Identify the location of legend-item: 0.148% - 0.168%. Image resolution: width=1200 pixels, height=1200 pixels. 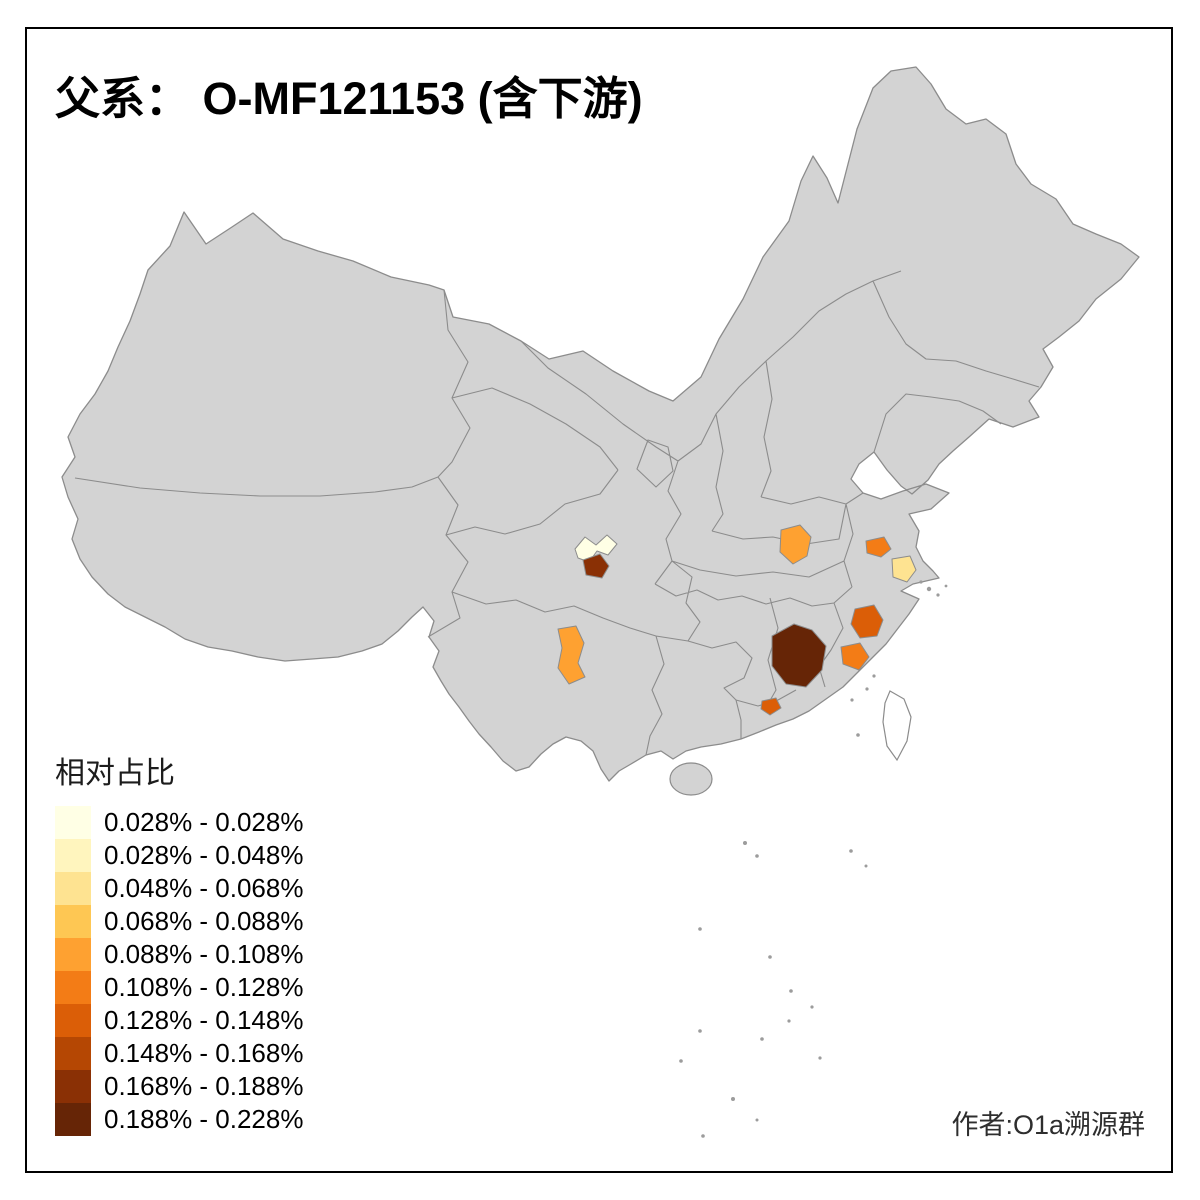
(179, 1053).